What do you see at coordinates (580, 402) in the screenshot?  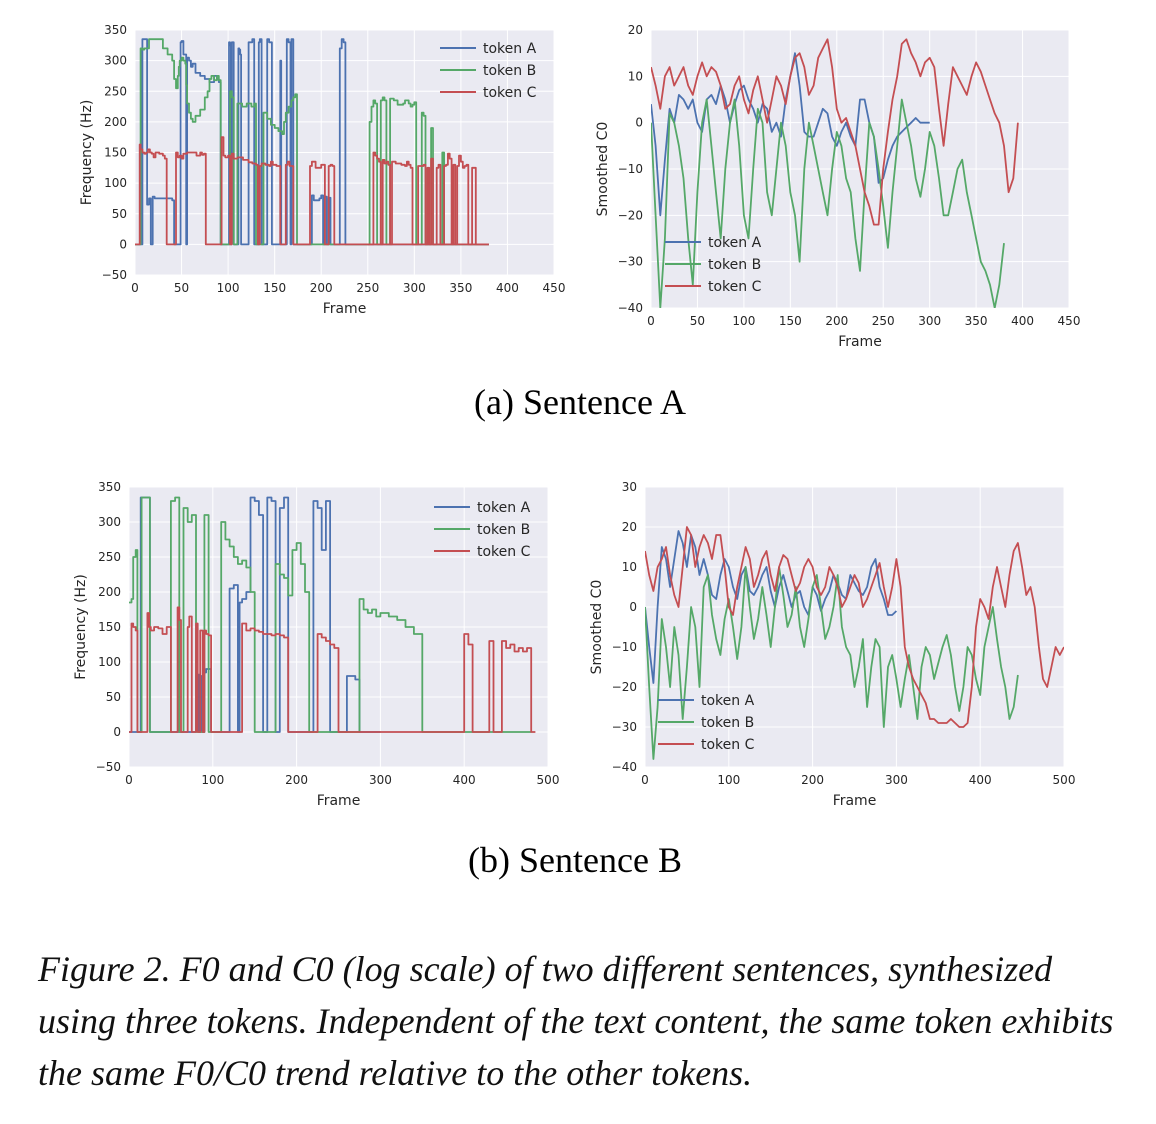 I see `subcaption-a: (a) Sentence A` at bounding box center [580, 402].